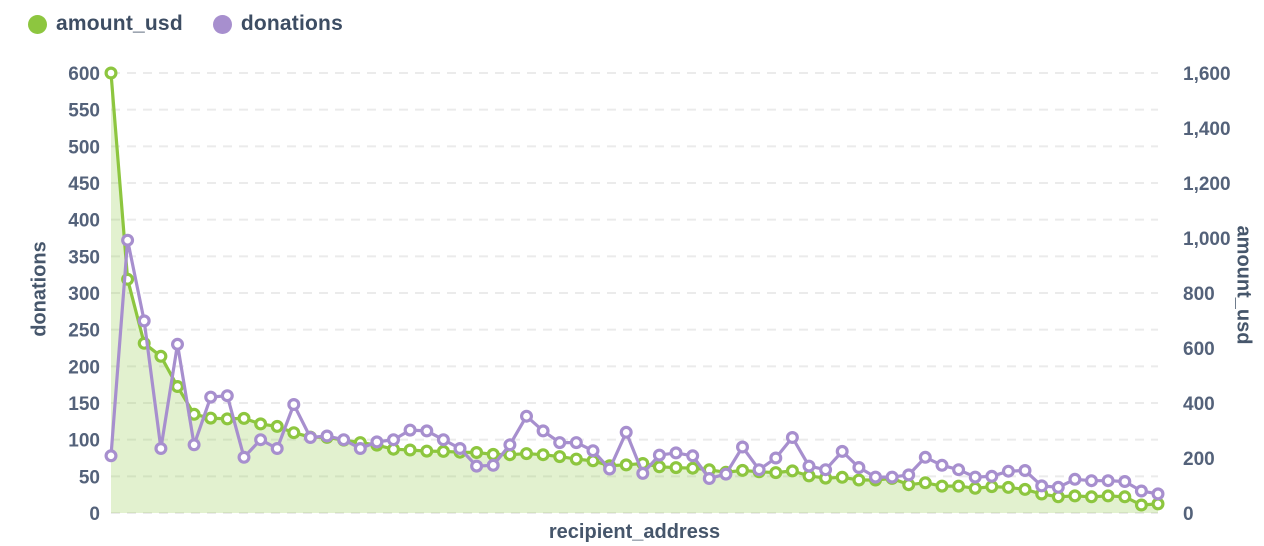  What do you see at coordinates (37, 24) in the screenshot?
I see `amount-usd-legend-dot-icon` at bounding box center [37, 24].